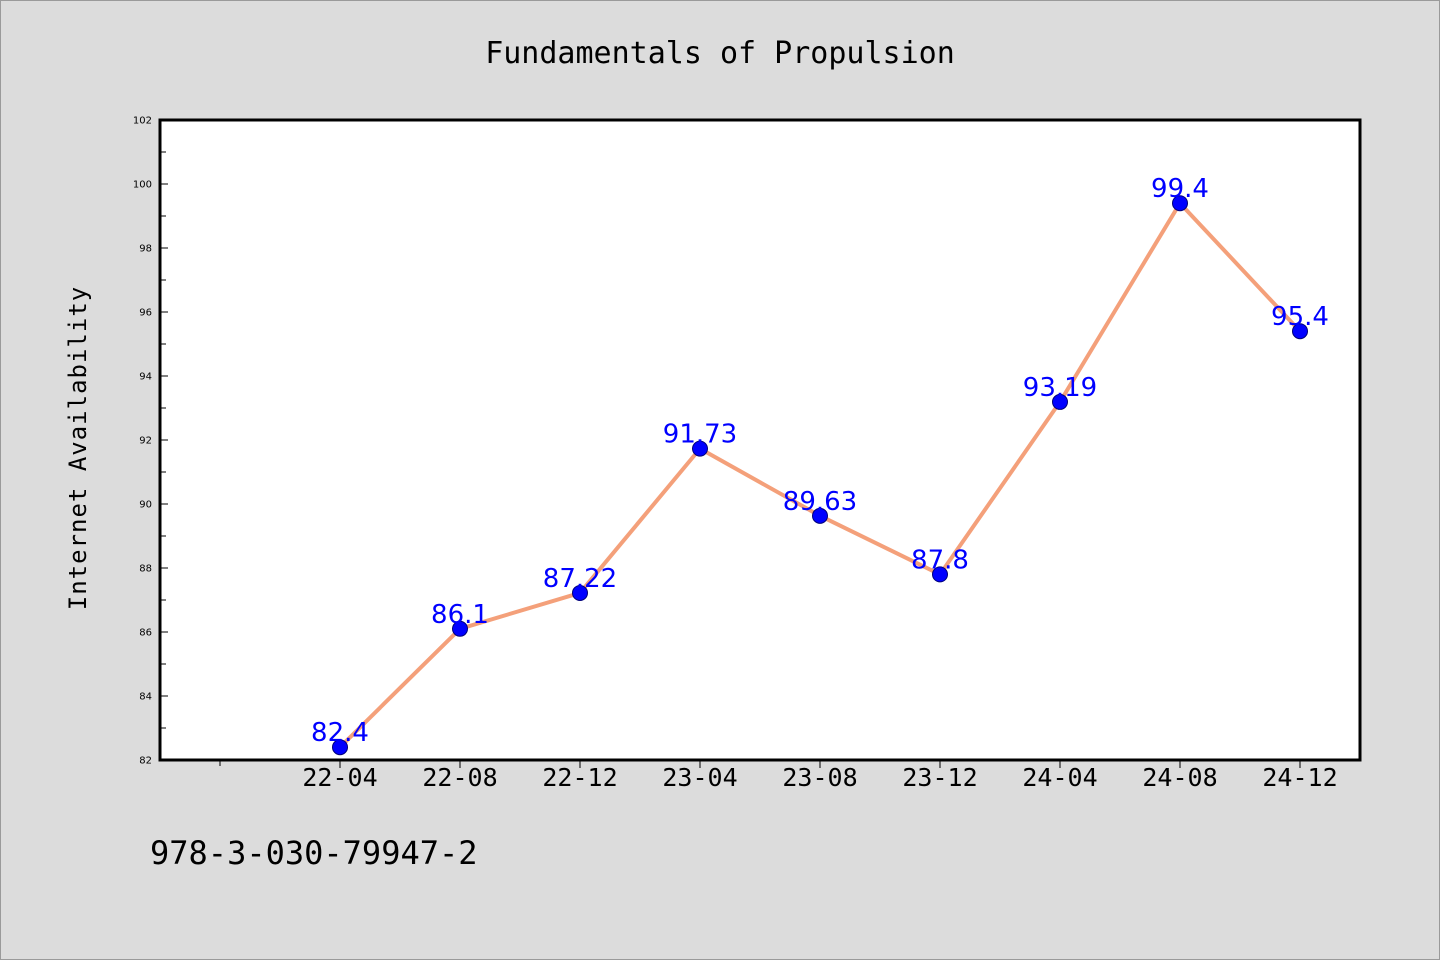  Describe the element at coordinates (700, 435) in the screenshot. I see `data-label: 91.73` at that location.